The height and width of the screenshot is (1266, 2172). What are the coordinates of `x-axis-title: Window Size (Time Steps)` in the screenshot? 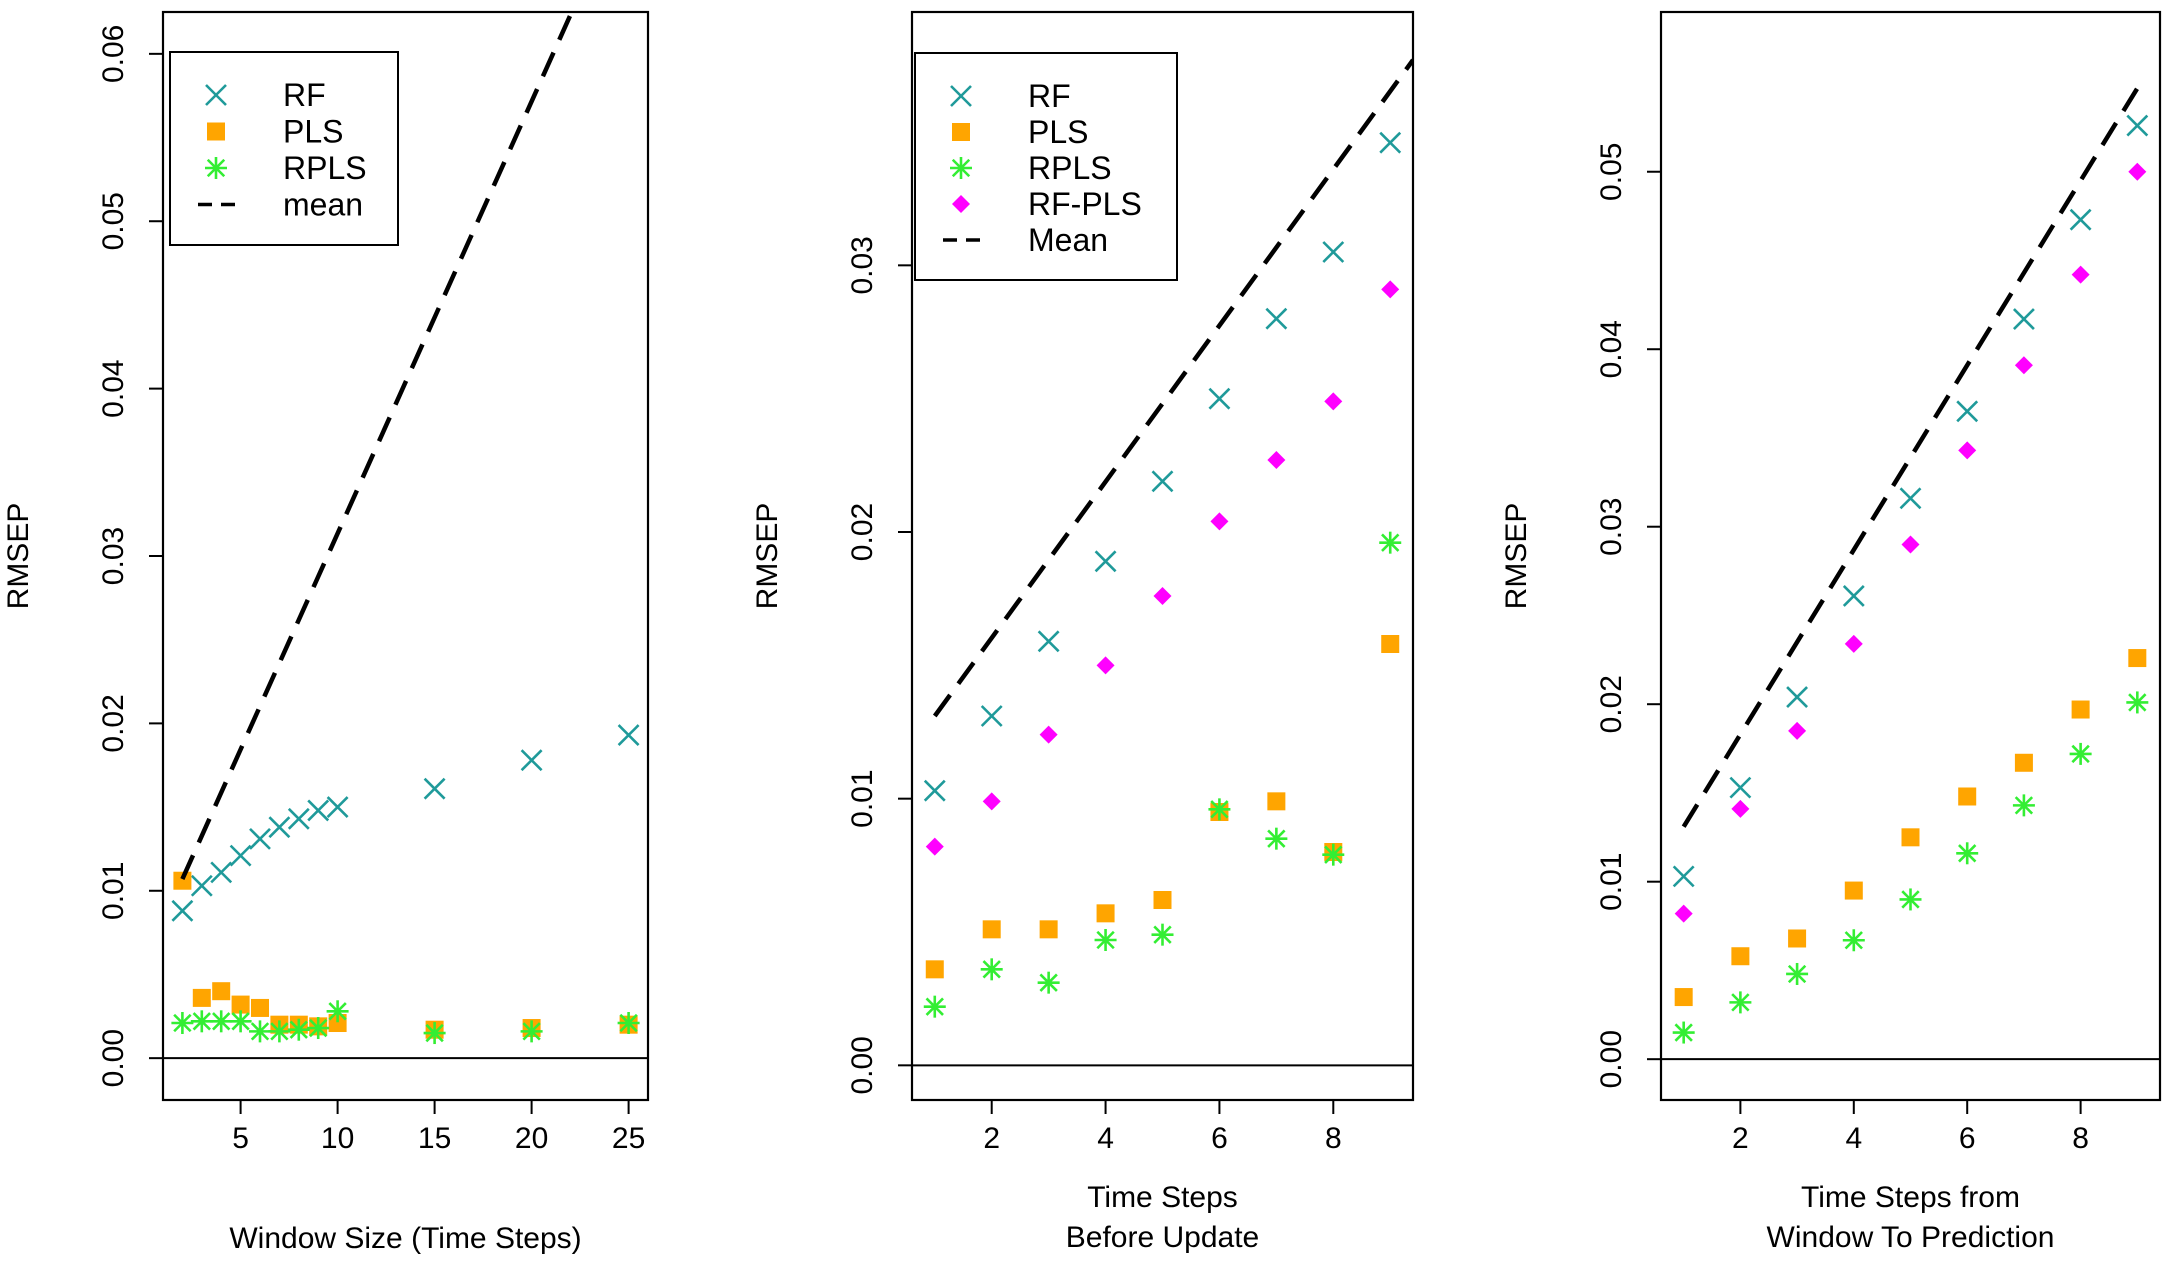 It's located at (405, 1238).